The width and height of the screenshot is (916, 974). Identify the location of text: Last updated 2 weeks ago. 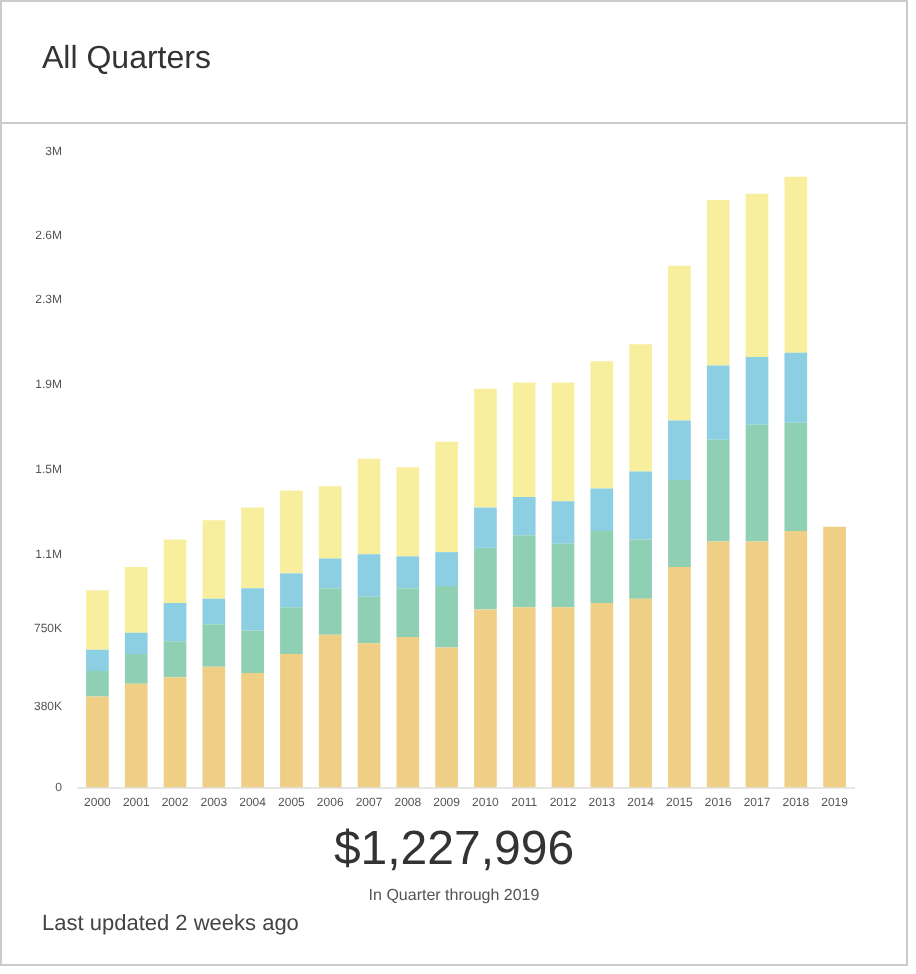
(170, 924).